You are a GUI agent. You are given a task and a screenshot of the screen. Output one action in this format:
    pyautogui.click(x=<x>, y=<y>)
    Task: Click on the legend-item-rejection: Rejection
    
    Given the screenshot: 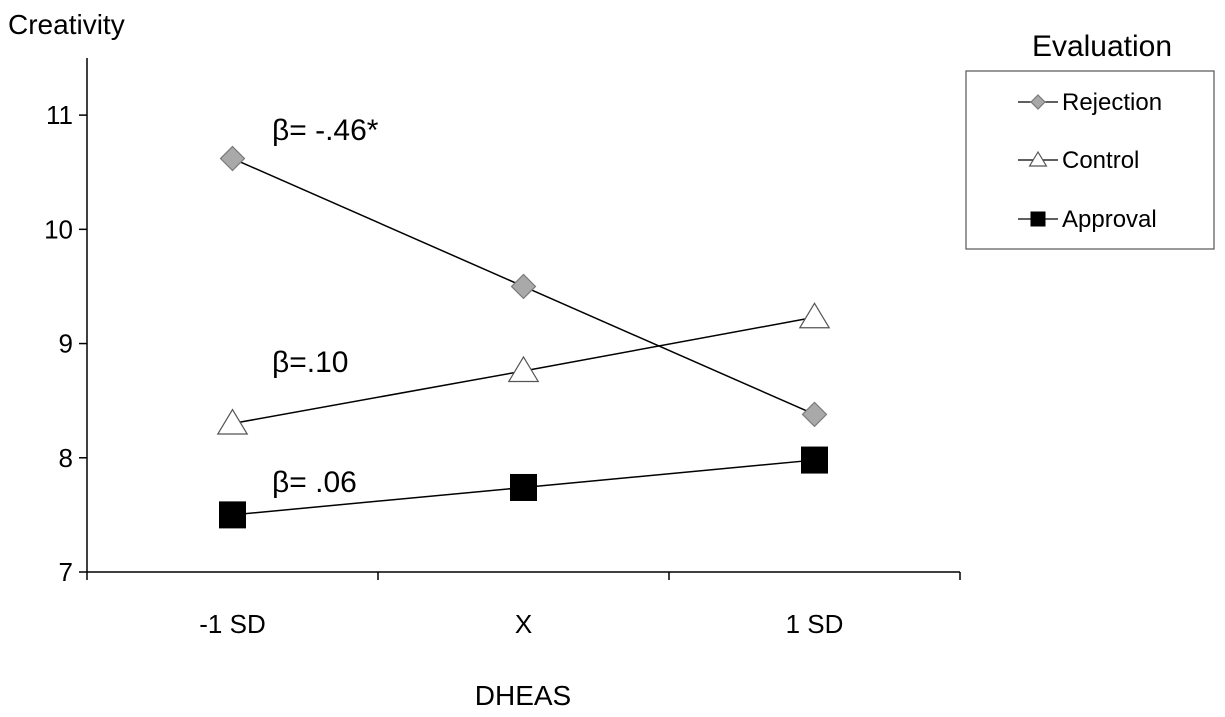 What is the action you would take?
    pyautogui.click(x=1090, y=102)
    